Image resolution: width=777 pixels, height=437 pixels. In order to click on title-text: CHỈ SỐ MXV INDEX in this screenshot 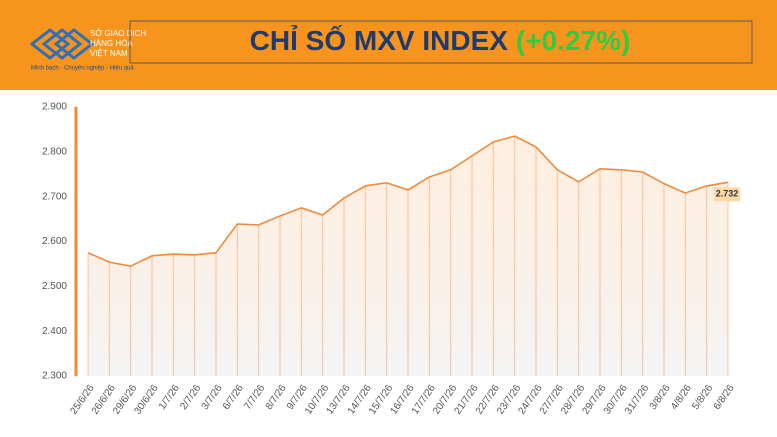, I will do `click(379, 40)`.